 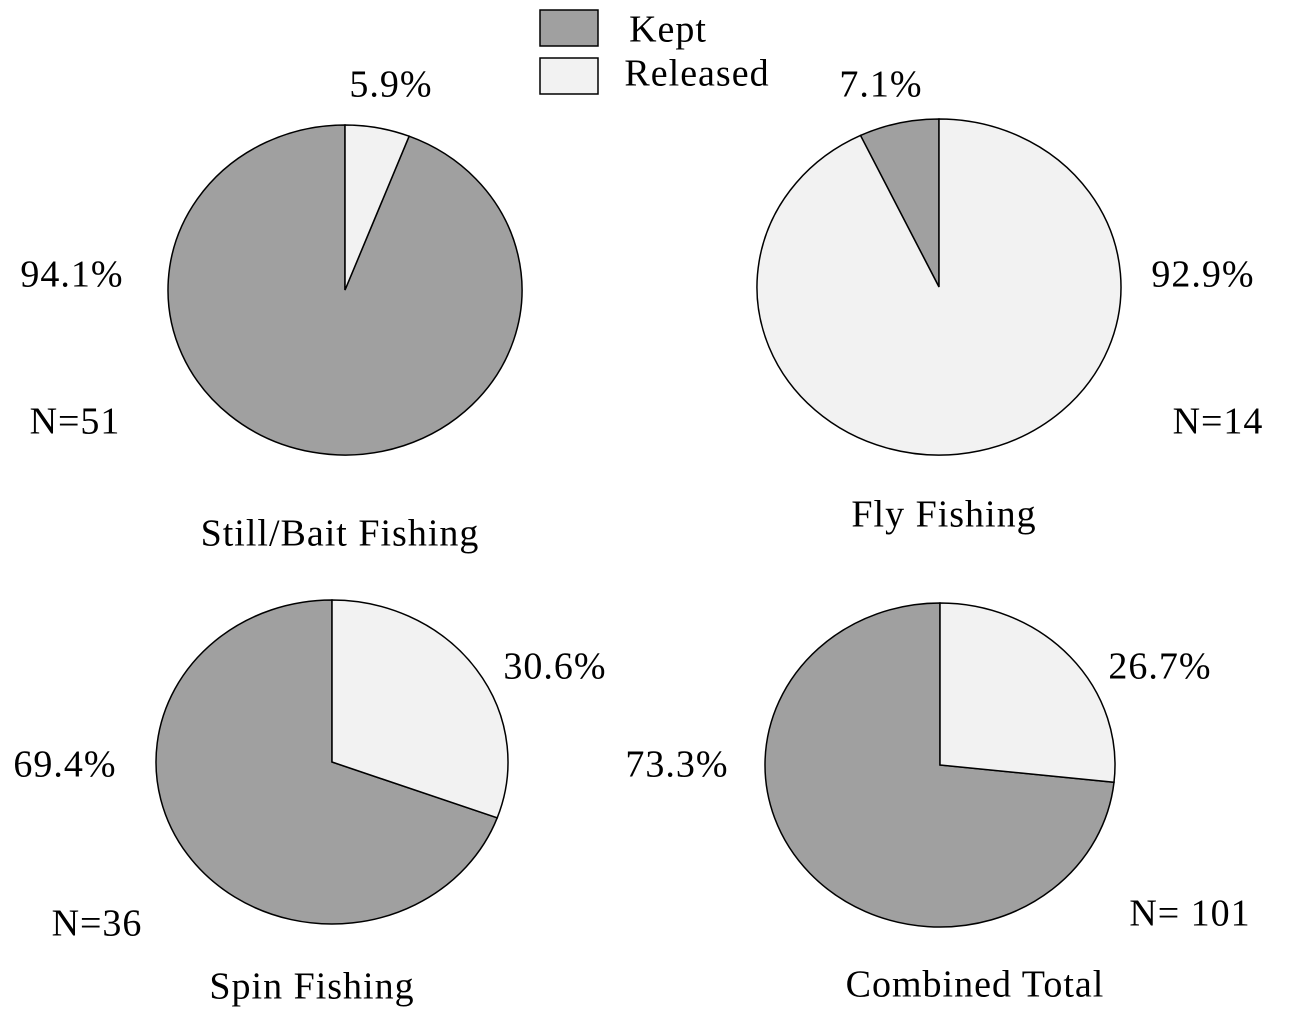 I want to click on chart-title: Combined Total, so click(x=975, y=985).